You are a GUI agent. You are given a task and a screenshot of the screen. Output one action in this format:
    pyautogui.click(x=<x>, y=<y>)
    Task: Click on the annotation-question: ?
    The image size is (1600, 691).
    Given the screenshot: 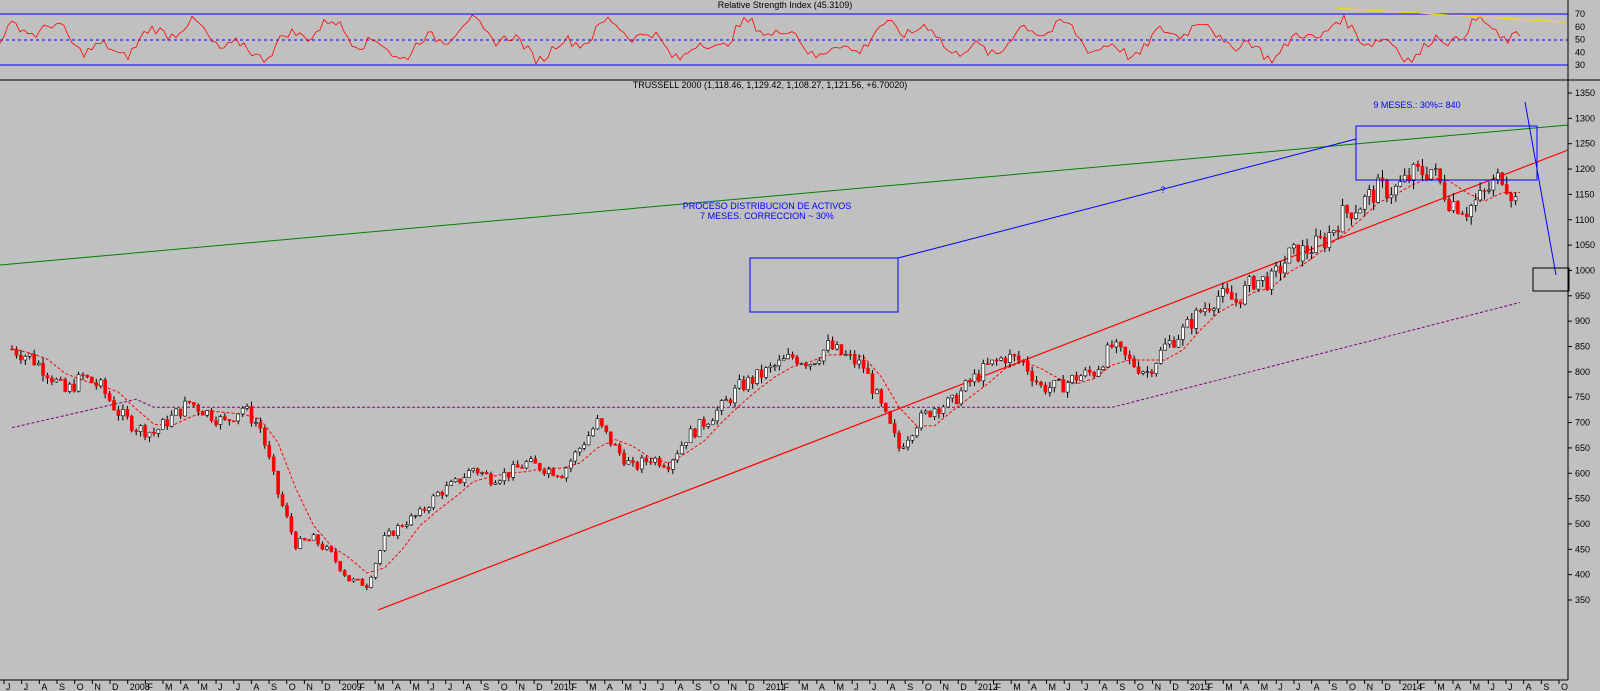 What is the action you would take?
    pyautogui.click(x=1162, y=190)
    